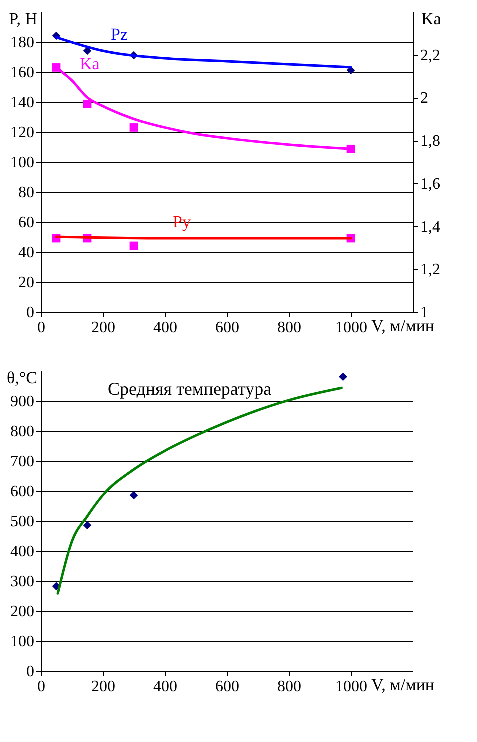  I want to click on annotation: Средняя температура, so click(190, 389).